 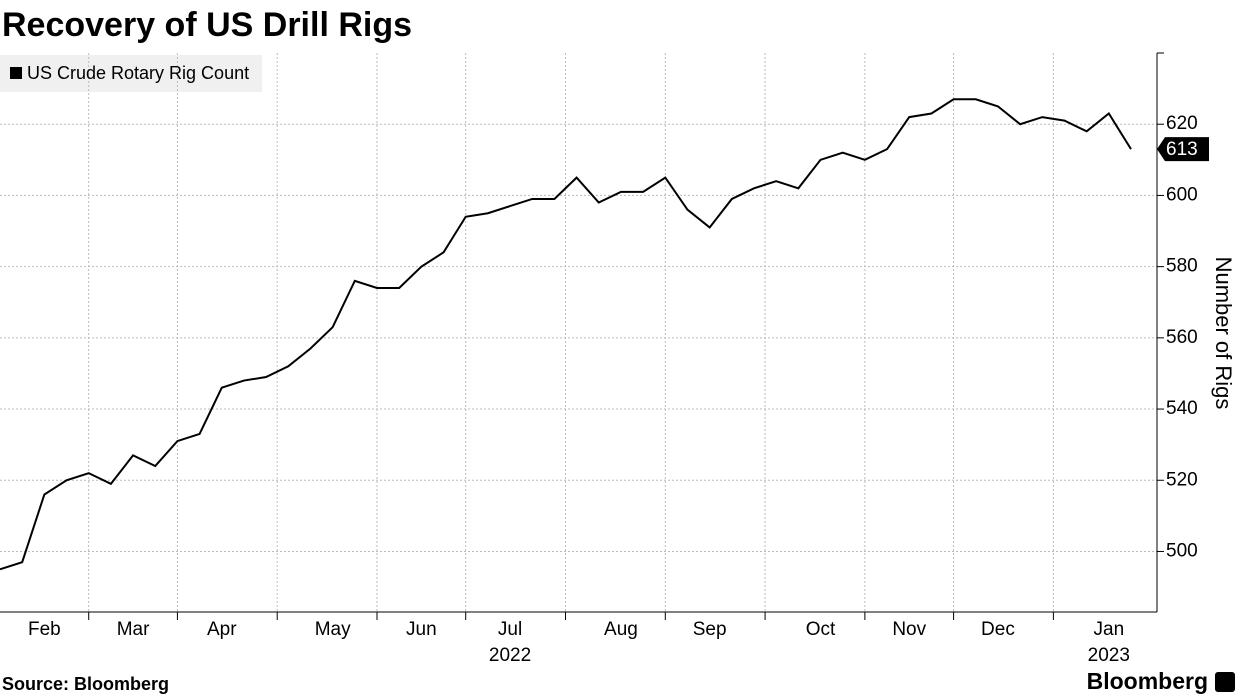 I want to click on y-tick-label: 540, so click(x=1182, y=408).